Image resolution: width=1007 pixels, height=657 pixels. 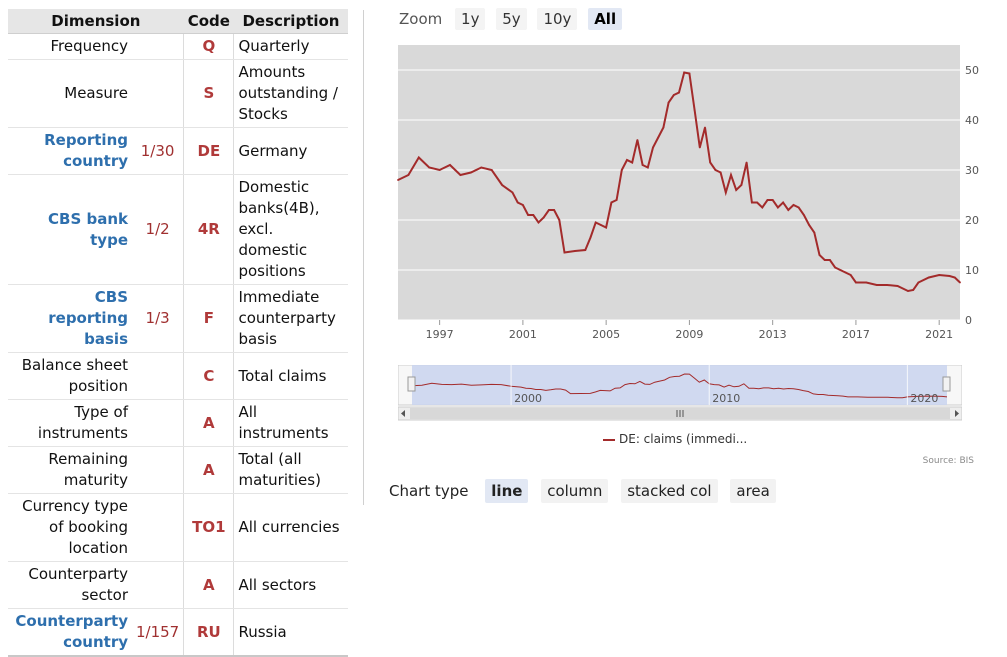 What do you see at coordinates (70, 585) in the screenshot?
I see `dimension-name: Counterparty sector` at bounding box center [70, 585].